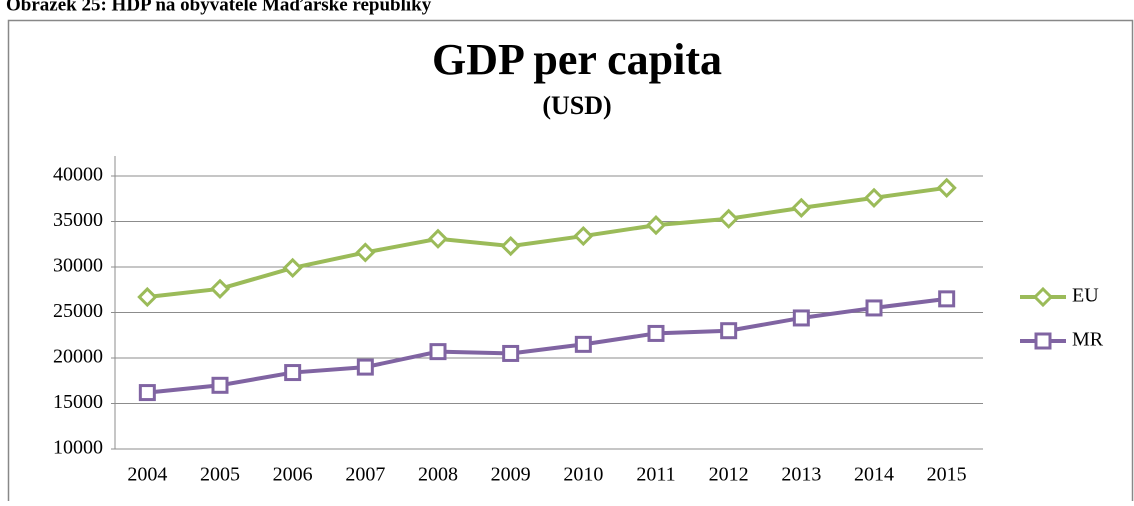  I want to click on y-tick-label: 20000, so click(78, 357).